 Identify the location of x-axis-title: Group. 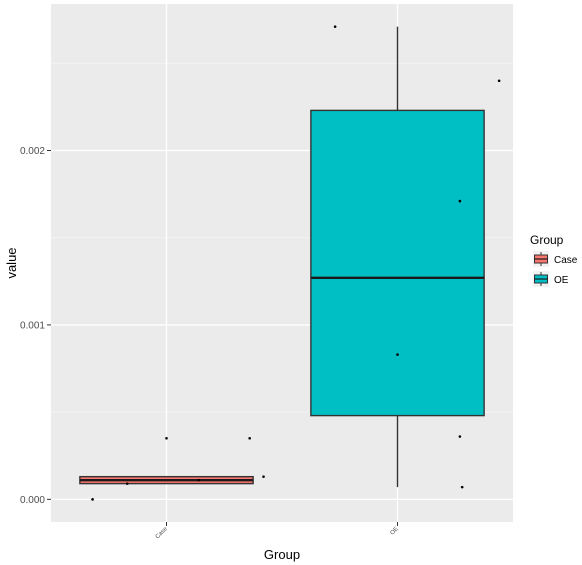
(282, 554).